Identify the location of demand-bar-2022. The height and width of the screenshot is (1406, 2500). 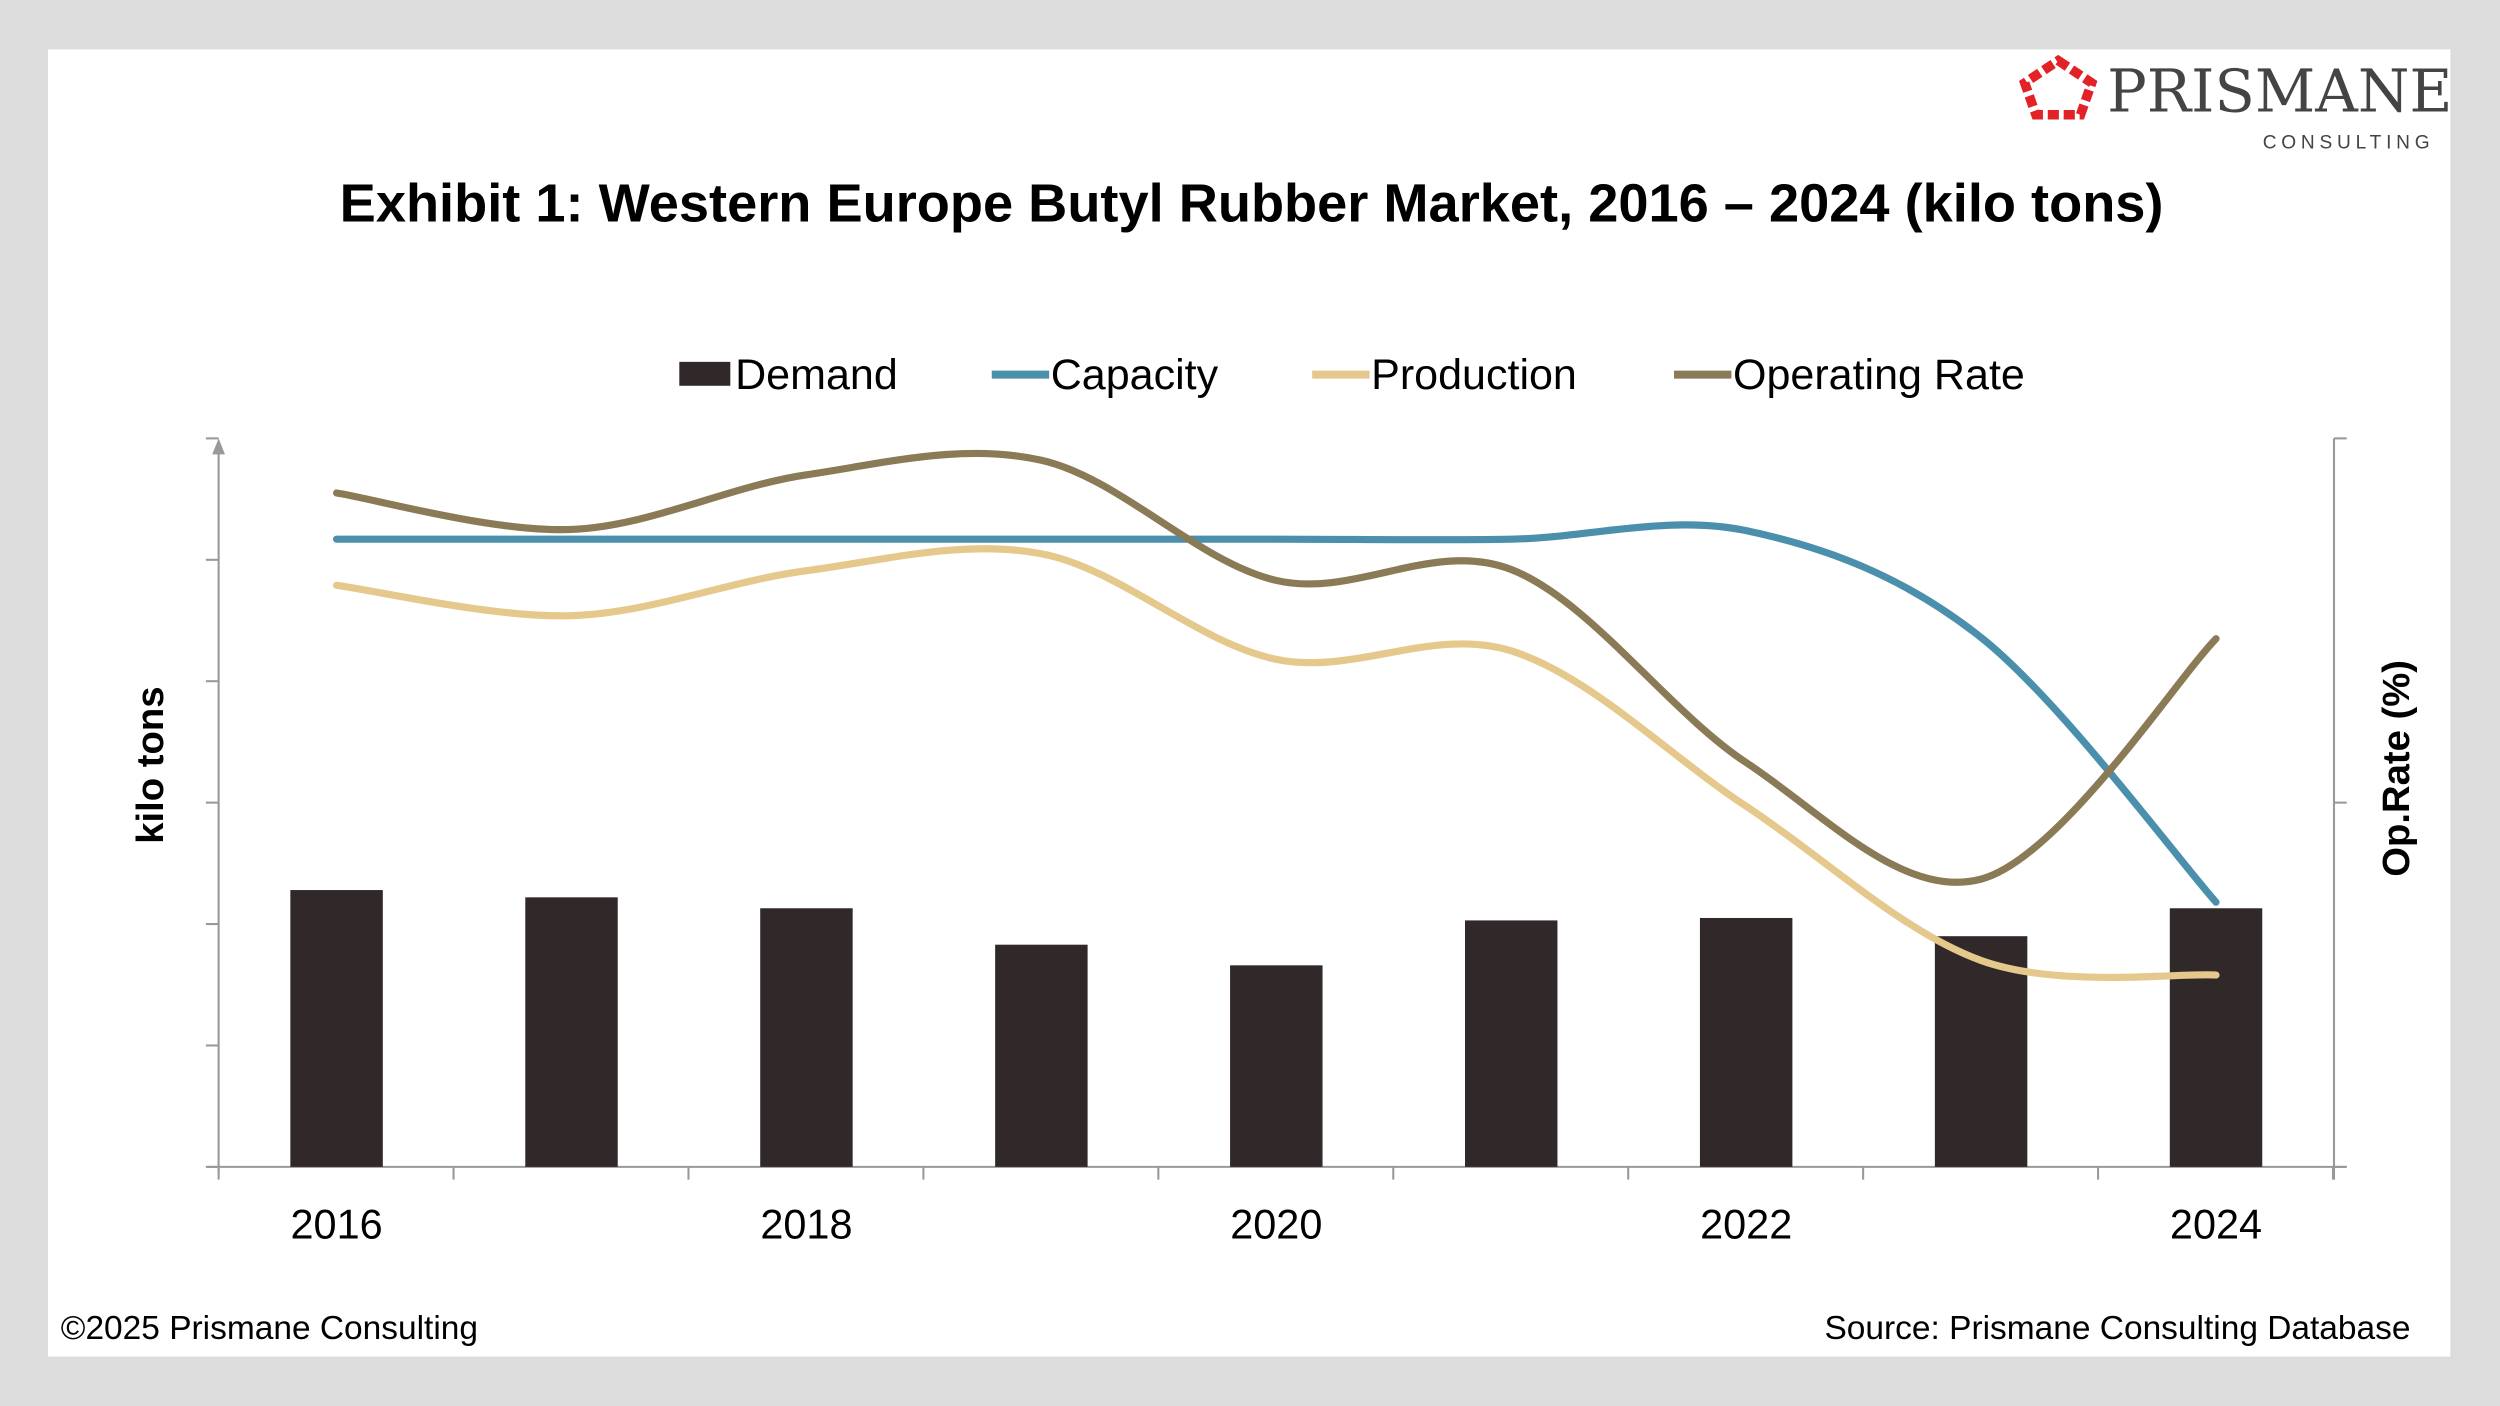
(1746, 1042).